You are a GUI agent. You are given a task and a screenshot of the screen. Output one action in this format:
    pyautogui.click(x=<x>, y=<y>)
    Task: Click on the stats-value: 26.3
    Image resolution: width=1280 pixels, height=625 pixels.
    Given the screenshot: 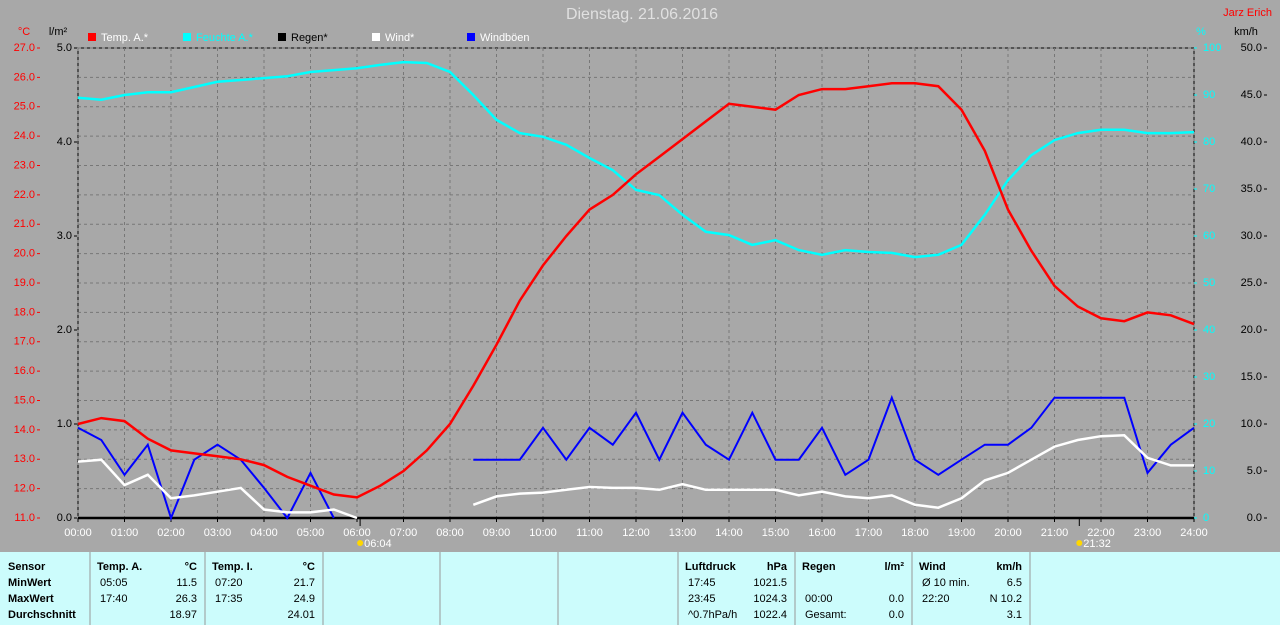 What is the action you would take?
    pyautogui.click(x=186, y=599)
    